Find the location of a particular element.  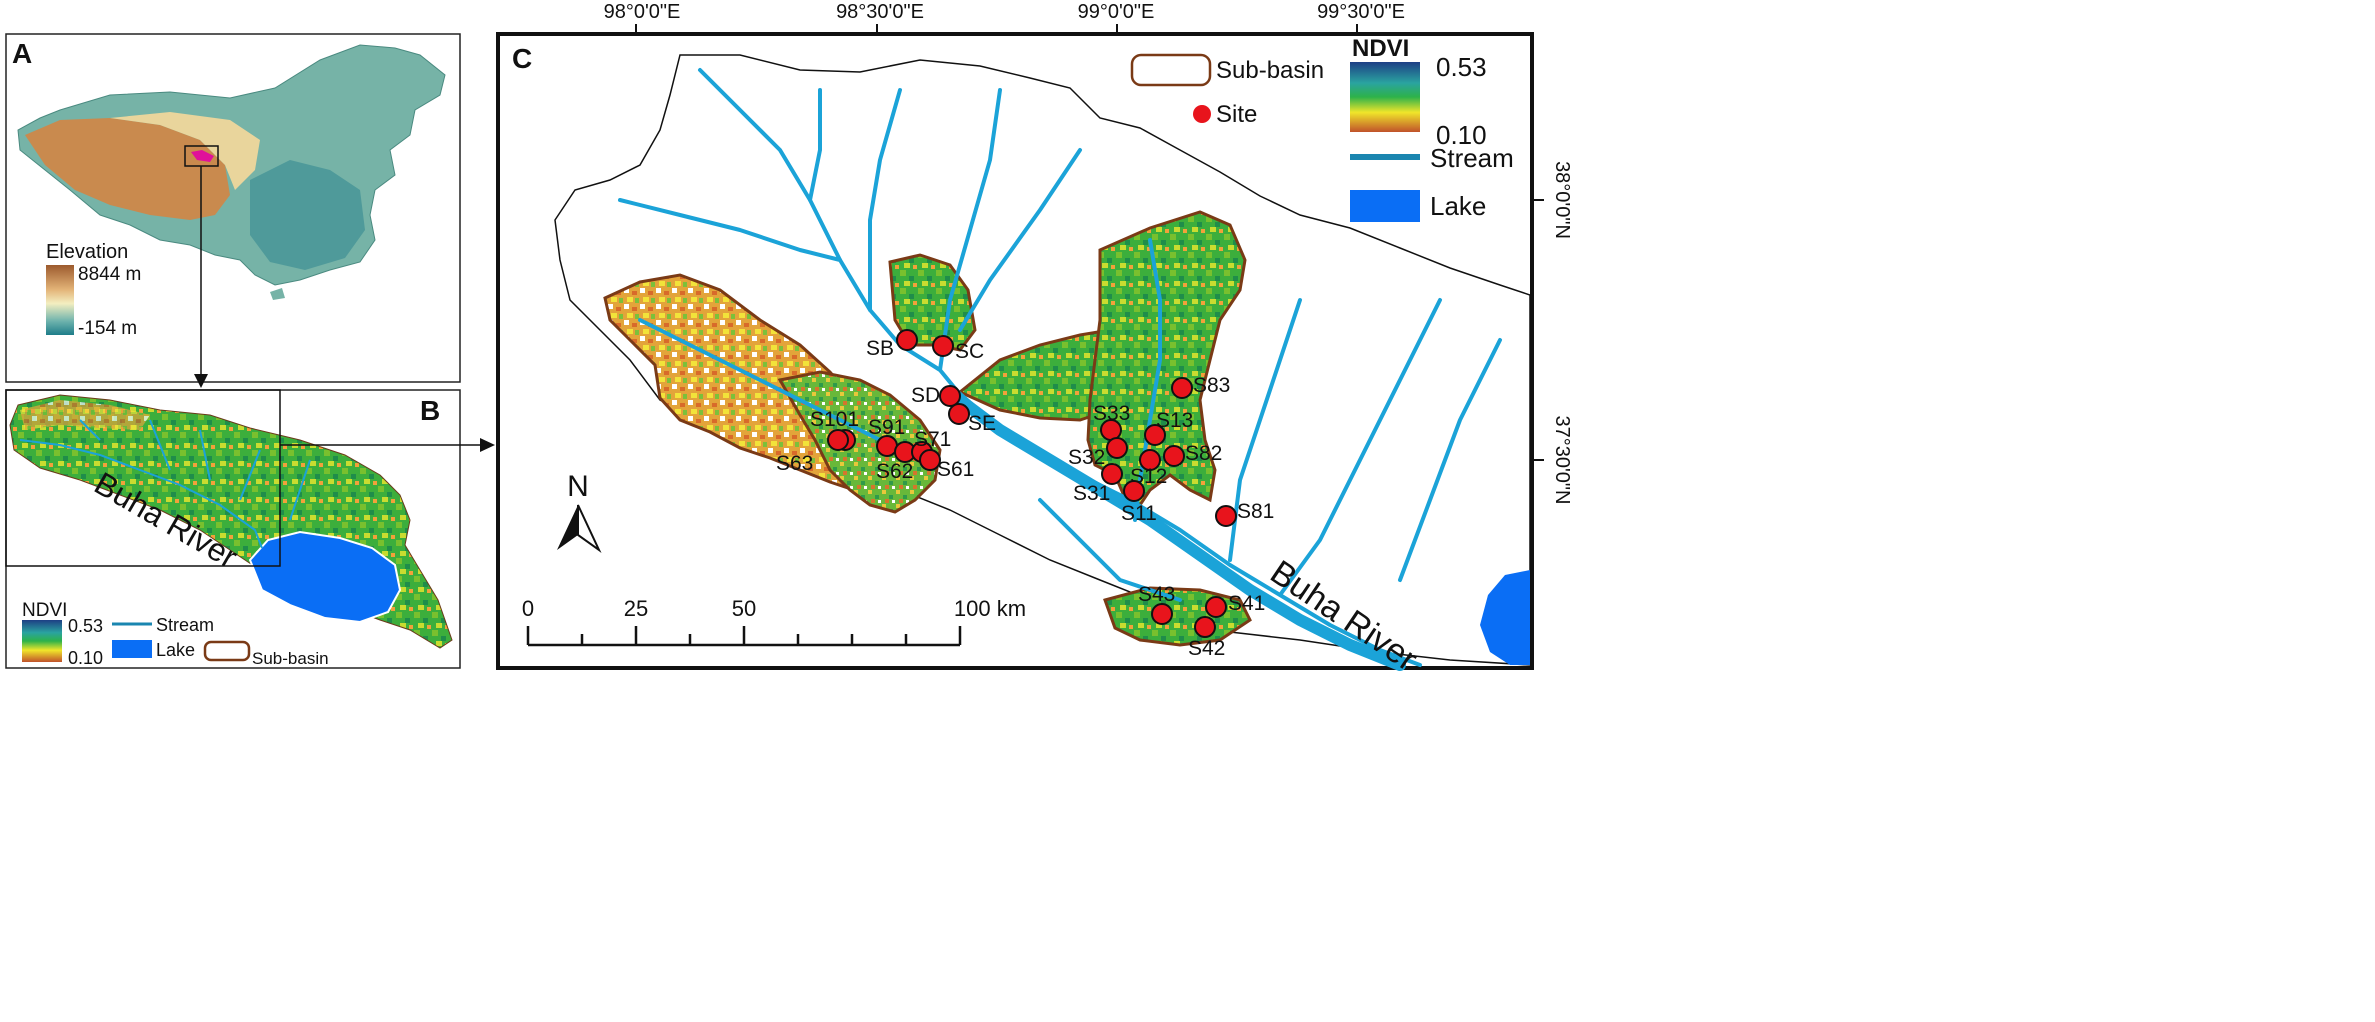

site-label: SD is located at coordinates (925, 395).